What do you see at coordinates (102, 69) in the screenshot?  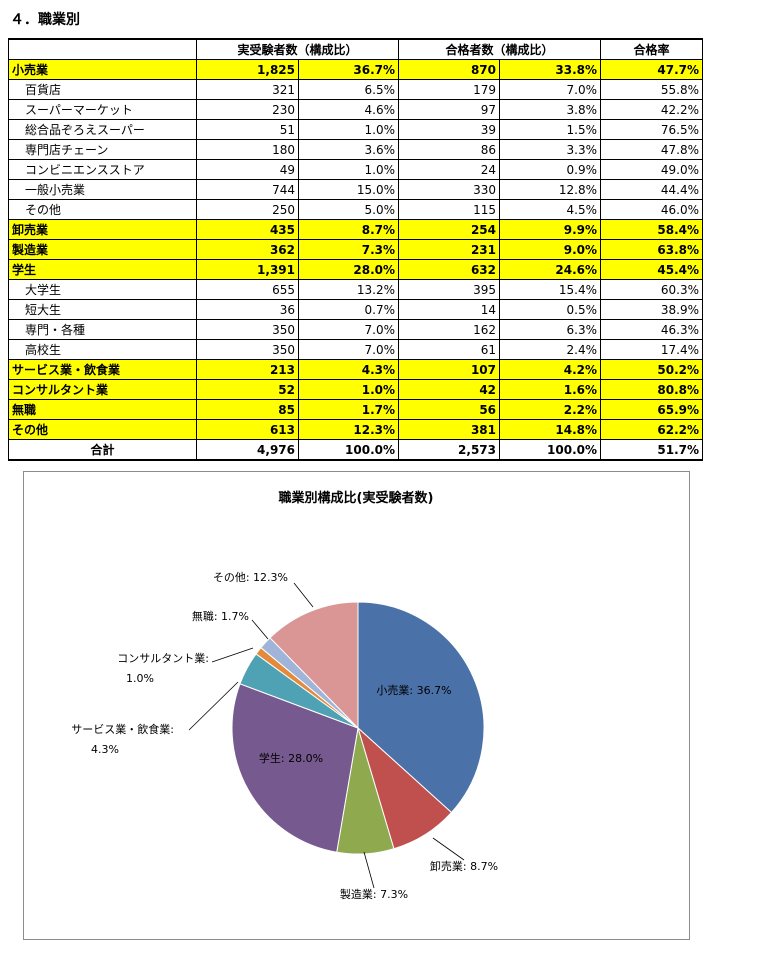 I see `row-label: 小売業` at bounding box center [102, 69].